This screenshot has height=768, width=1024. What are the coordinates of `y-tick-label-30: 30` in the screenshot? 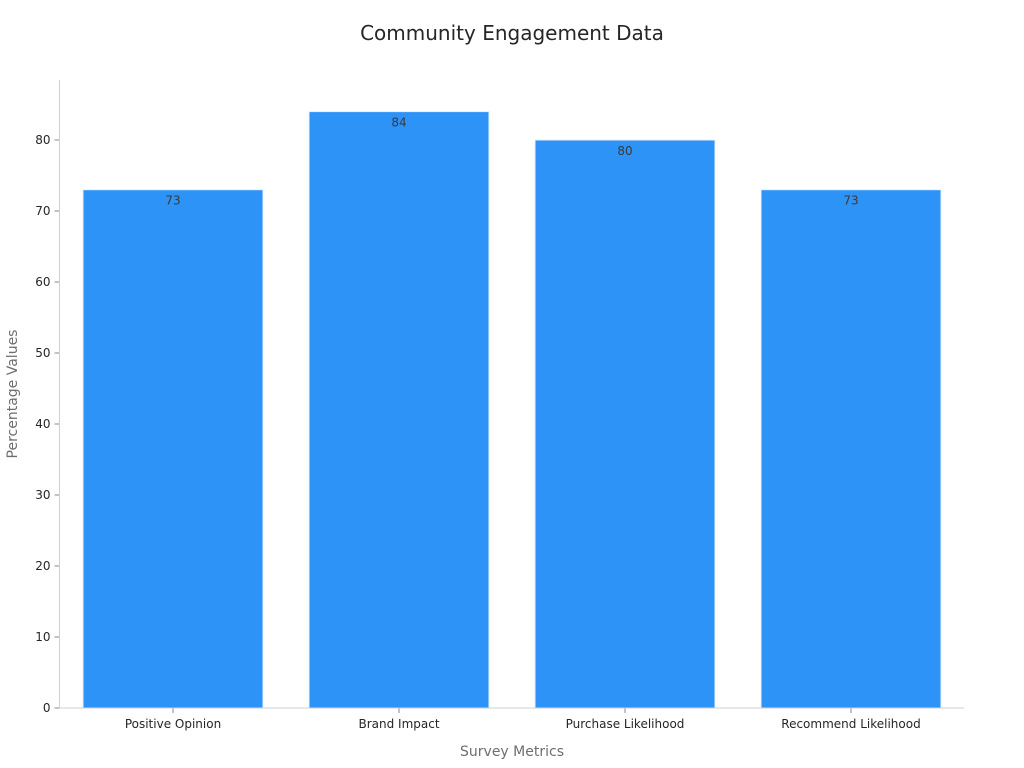 It's located at (42, 495).